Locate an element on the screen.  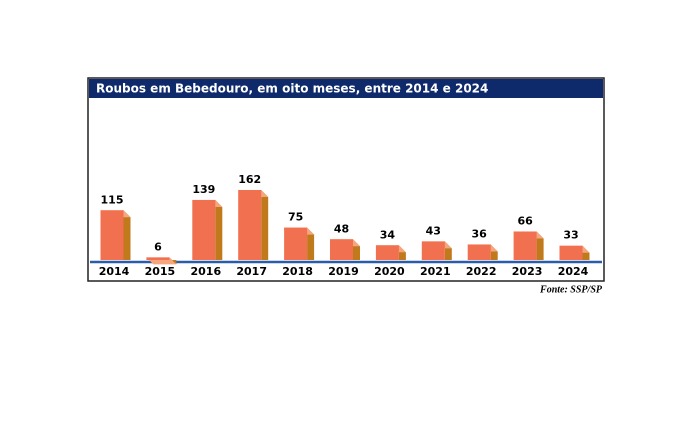
x-tick-label: 2024 is located at coordinates (573, 271).